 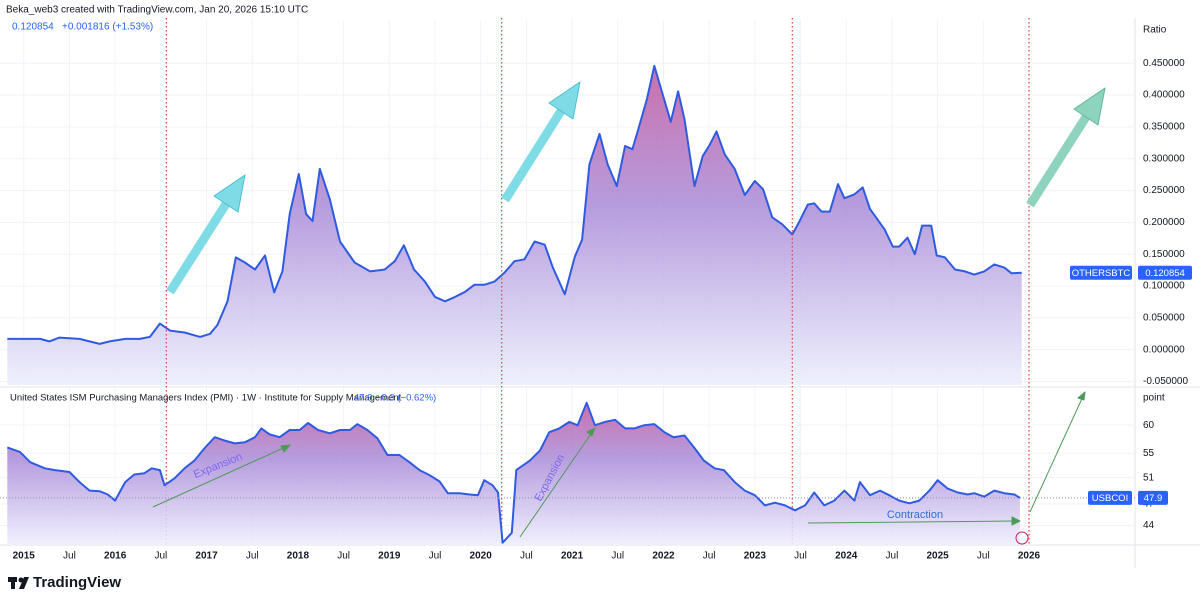 What do you see at coordinates (1164, 190) in the screenshot?
I see `y-tick-label: 0.250000` at bounding box center [1164, 190].